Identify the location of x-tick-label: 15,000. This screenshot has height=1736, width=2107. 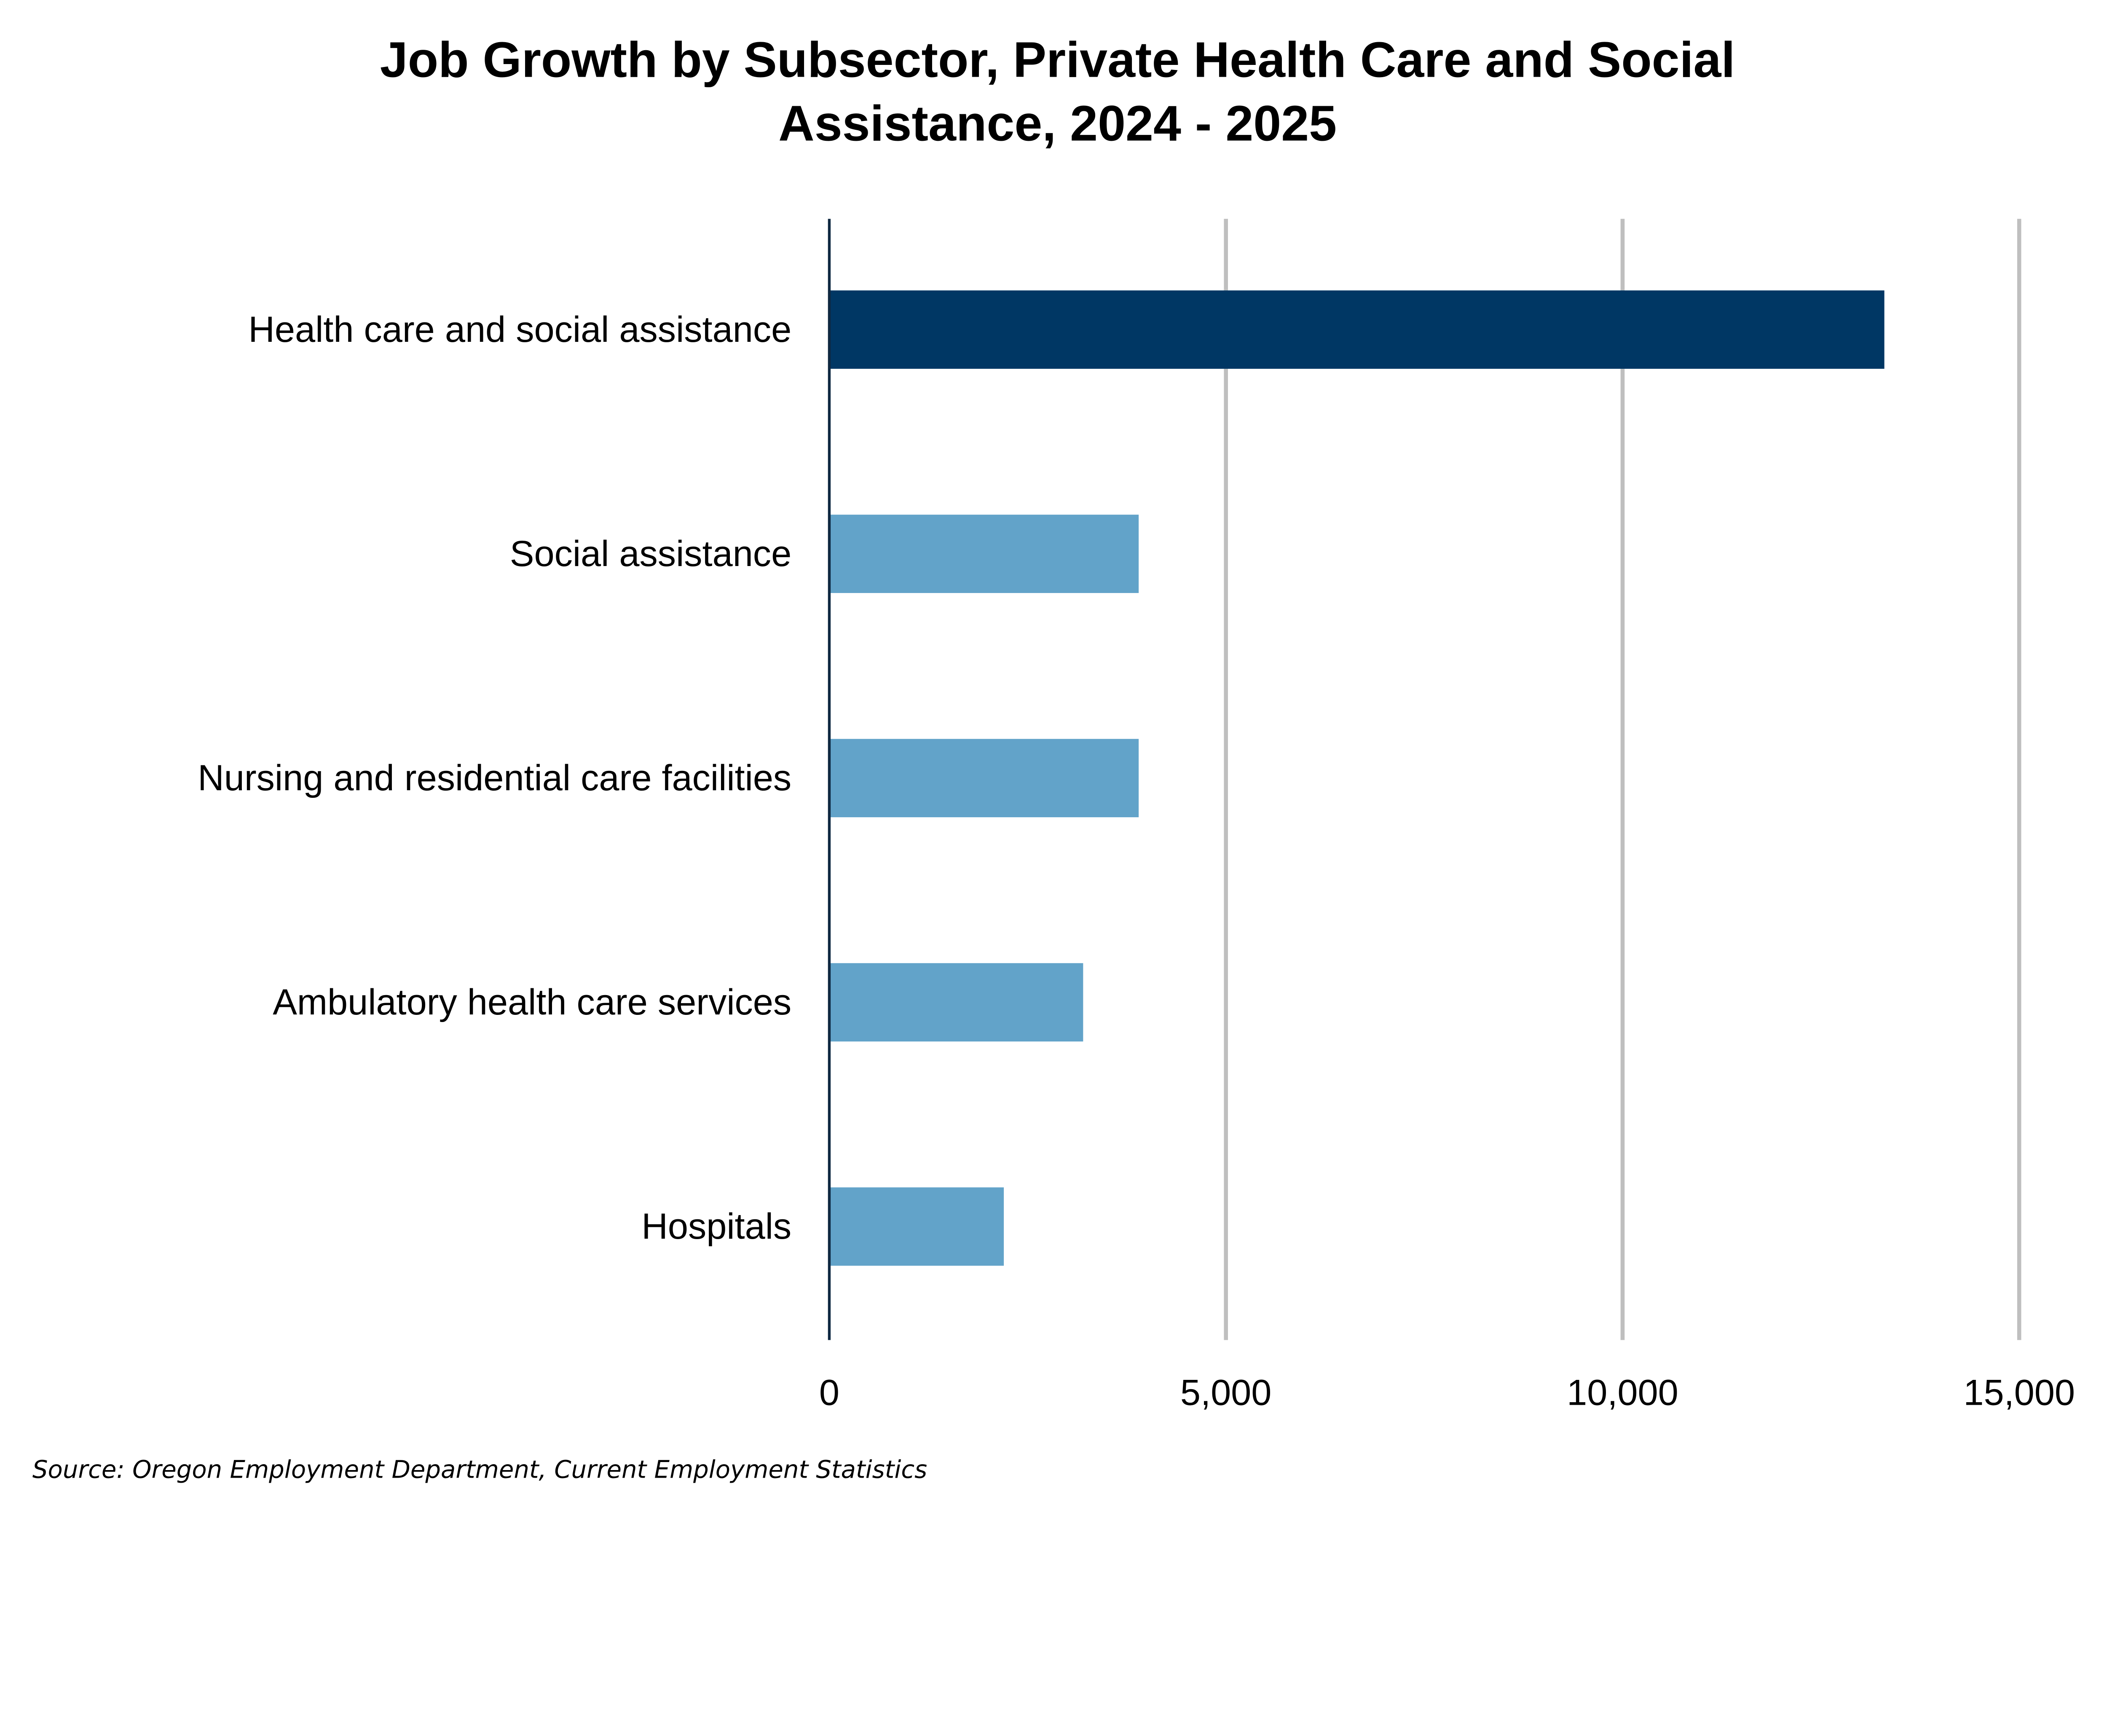
(2019, 1392).